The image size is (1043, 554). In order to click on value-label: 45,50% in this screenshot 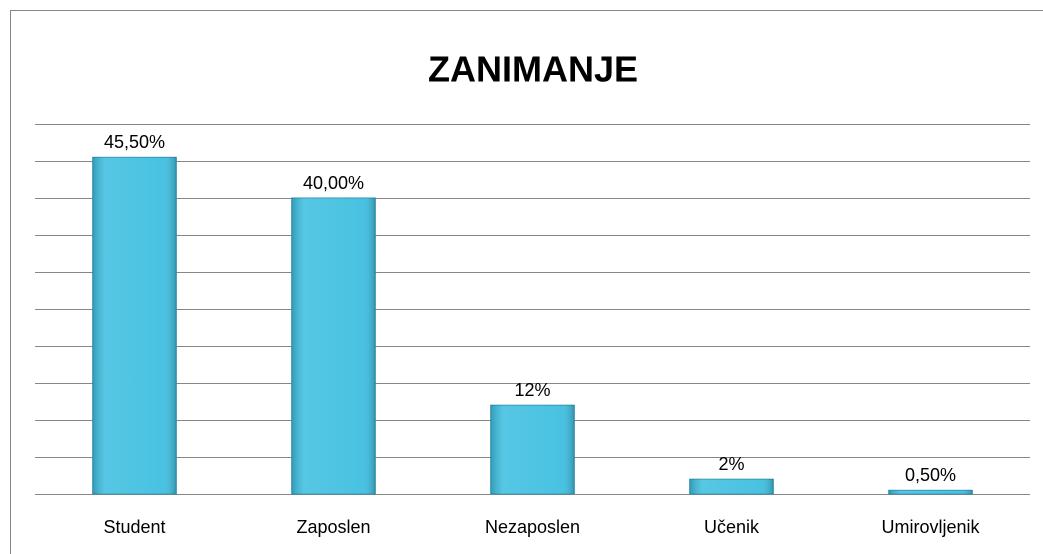, I will do `click(134, 142)`.